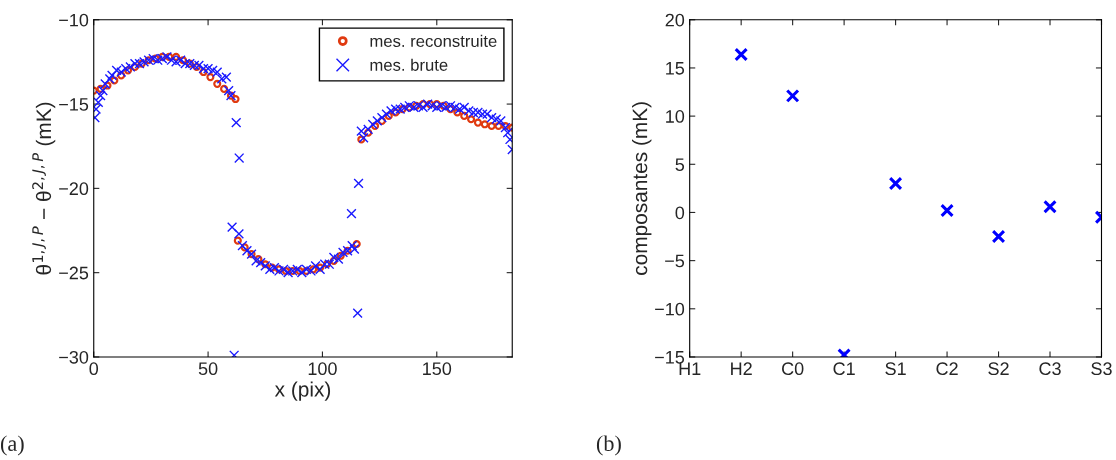 The height and width of the screenshot is (460, 1116). I want to click on x-tick-label: H2, so click(741, 368).